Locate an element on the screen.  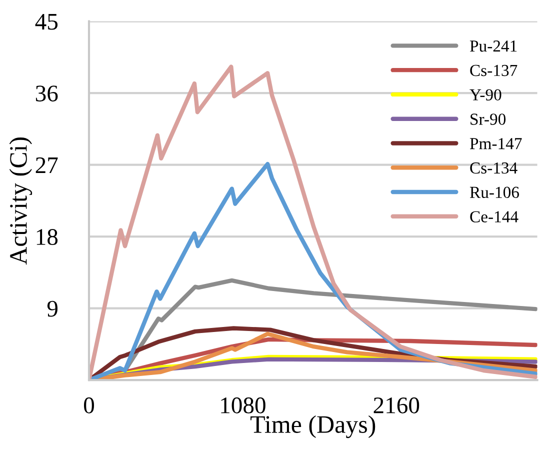
y-tick-label: 18 is located at coordinates (47, 237).